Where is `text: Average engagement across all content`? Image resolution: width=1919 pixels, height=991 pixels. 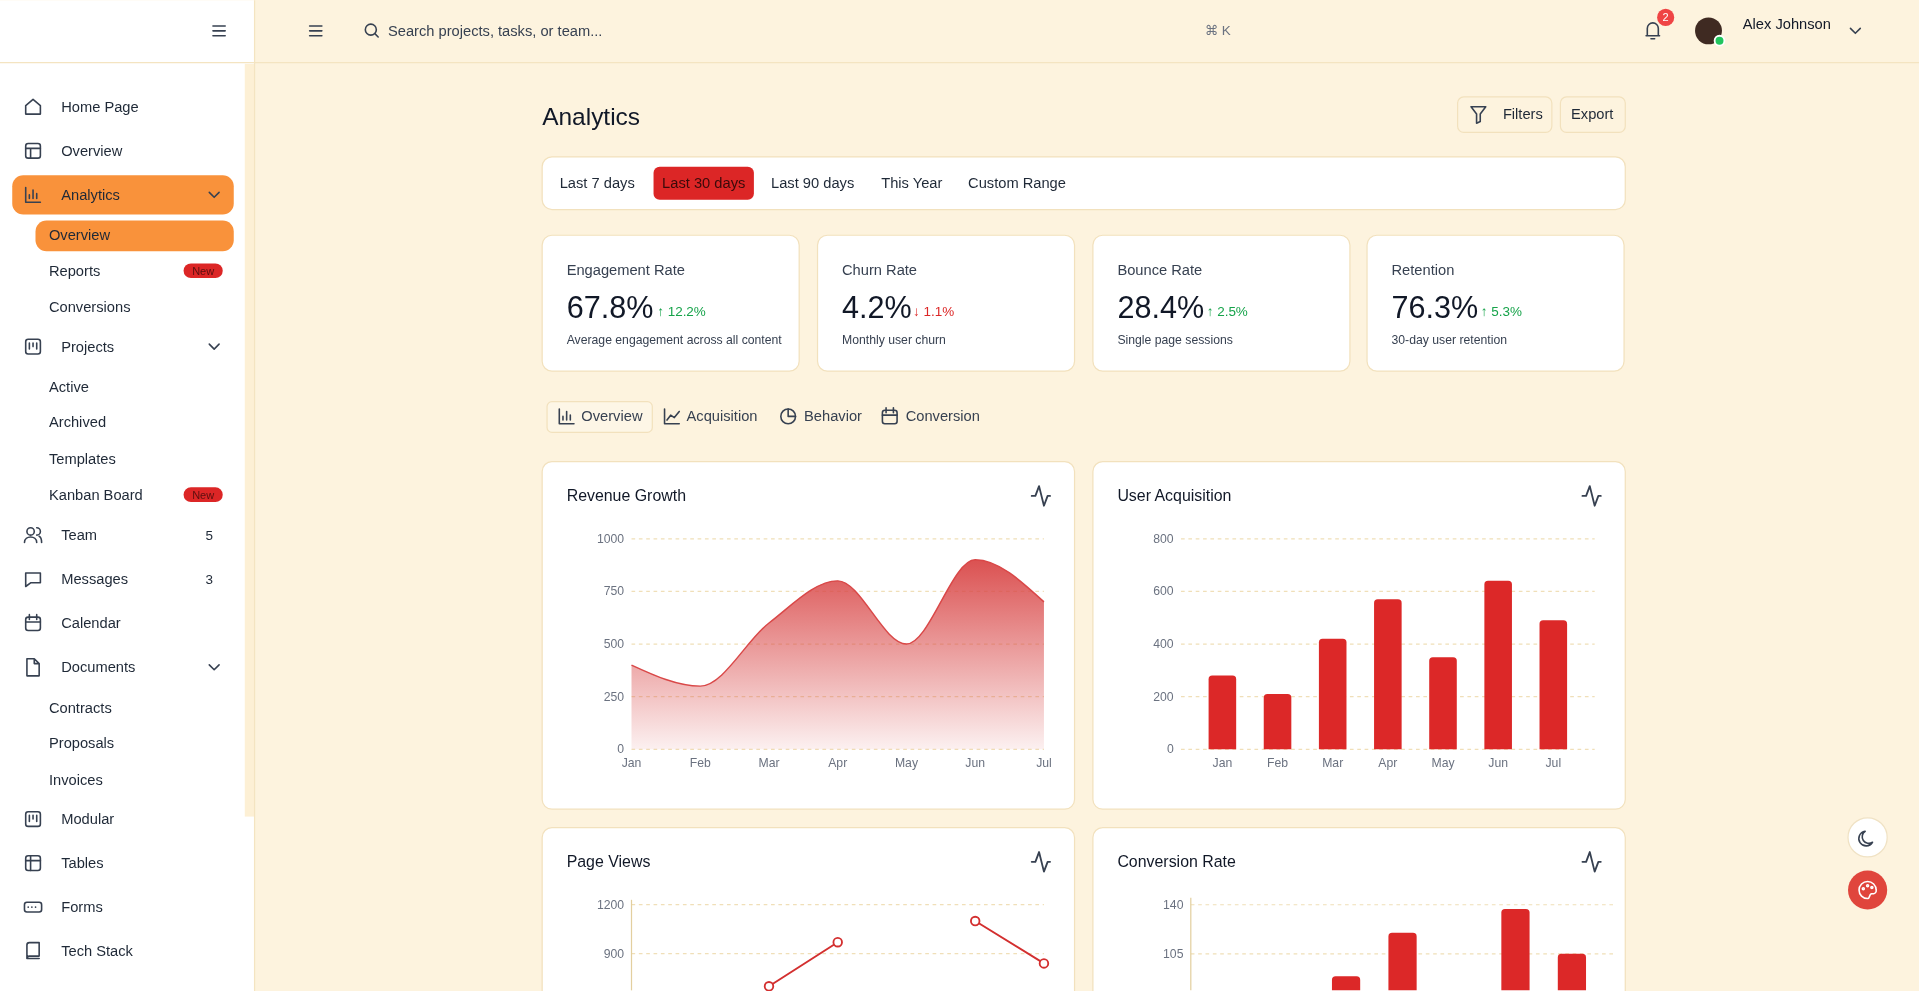 text: Average engagement across all content is located at coordinates (674, 340).